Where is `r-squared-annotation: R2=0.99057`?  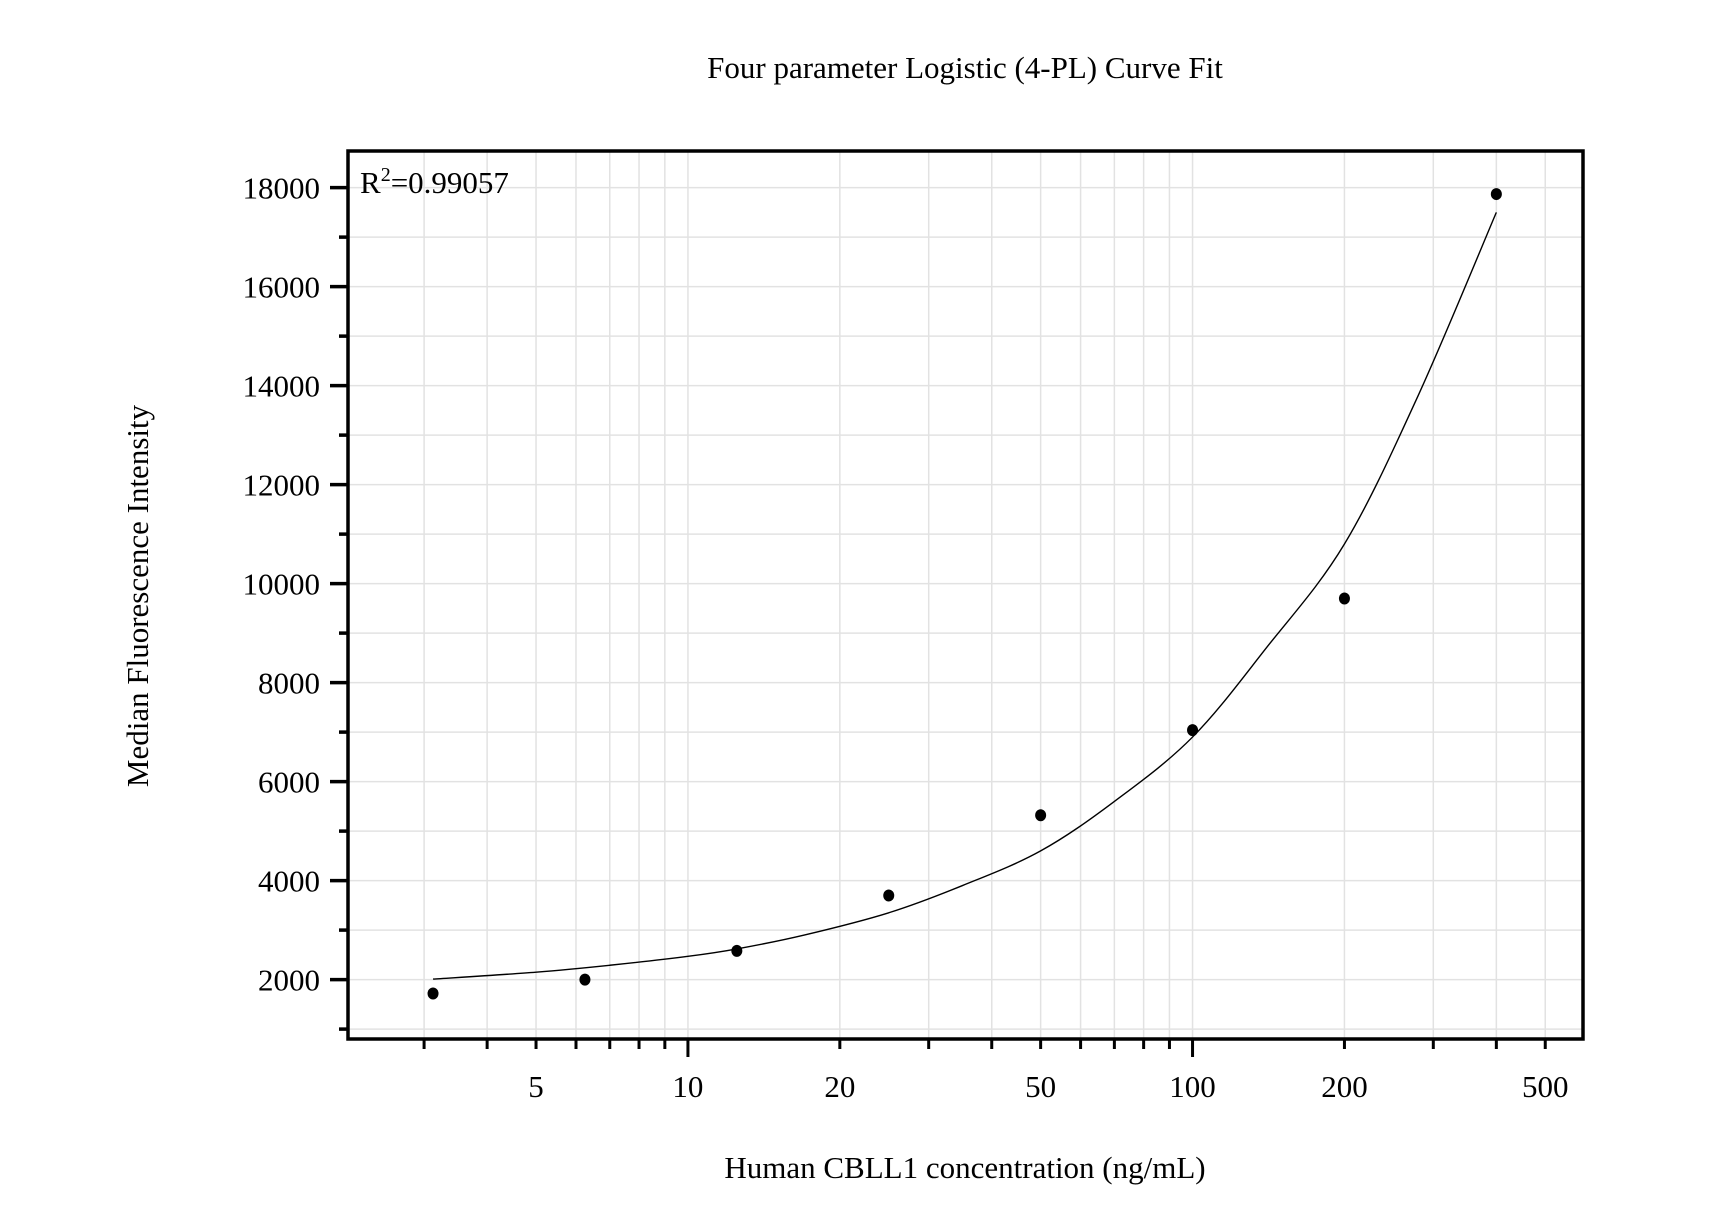 r-squared-annotation: R2=0.99057 is located at coordinates (434, 182).